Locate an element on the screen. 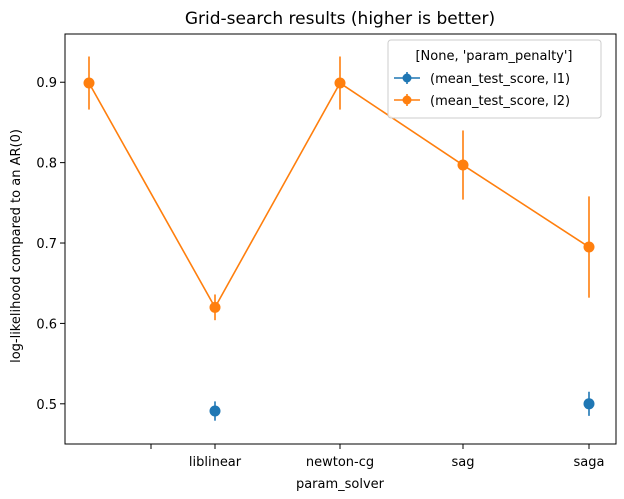 The image size is (624, 499). y-tick-label: 0.8 is located at coordinates (46, 164).